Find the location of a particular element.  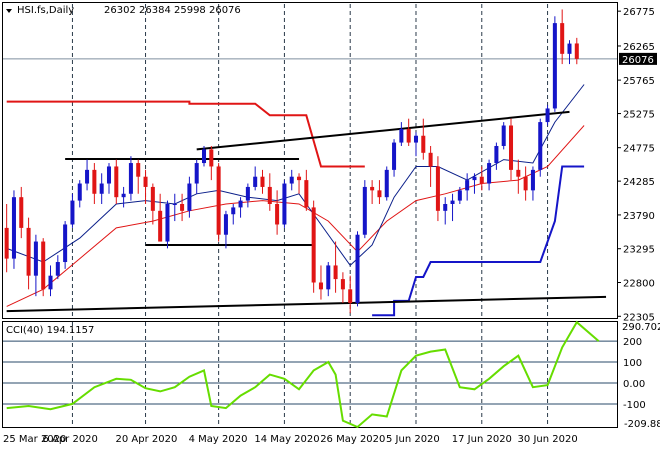

cci-min-label: -209.886 is located at coordinates (642, 424).